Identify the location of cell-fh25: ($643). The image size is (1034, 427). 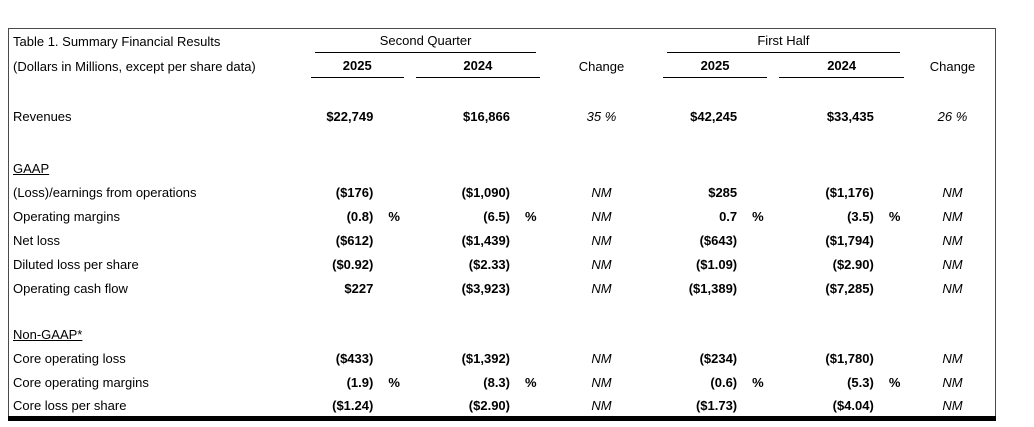
(718, 240).